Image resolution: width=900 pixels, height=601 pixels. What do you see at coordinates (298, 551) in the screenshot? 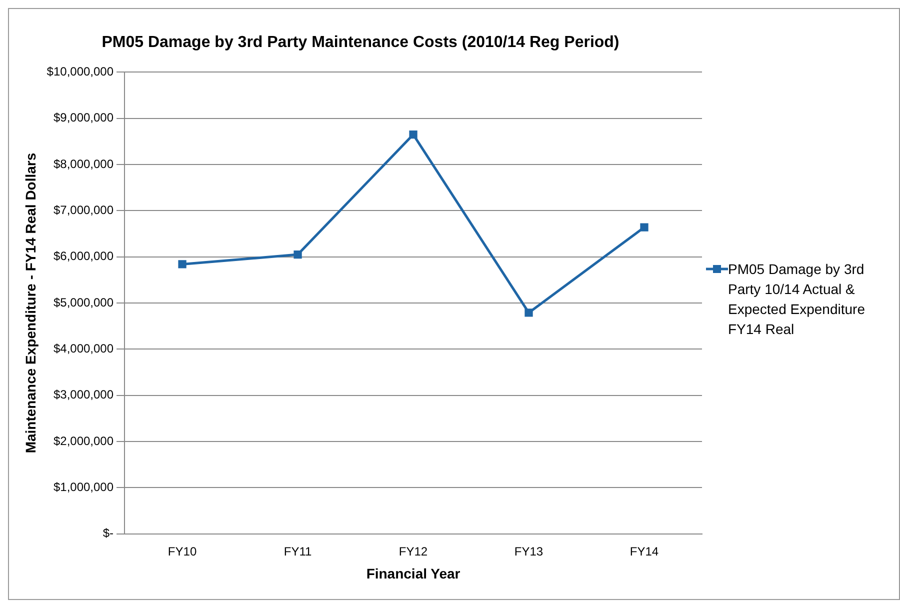
I see `x-tick-label: FY11` at bounding box center [298, 551].